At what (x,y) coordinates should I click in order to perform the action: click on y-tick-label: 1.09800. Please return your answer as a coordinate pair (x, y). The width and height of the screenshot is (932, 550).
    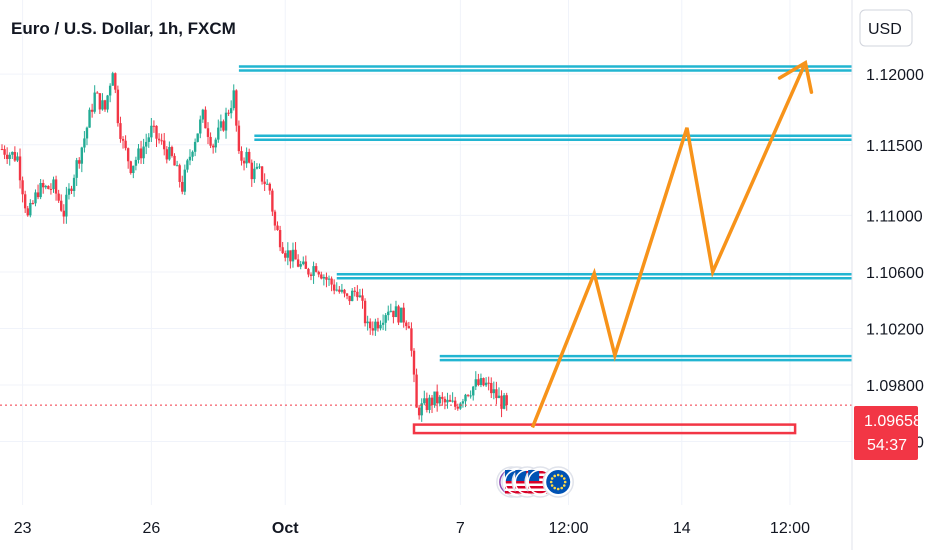
    Looking at the image, I should click on (895, 386).